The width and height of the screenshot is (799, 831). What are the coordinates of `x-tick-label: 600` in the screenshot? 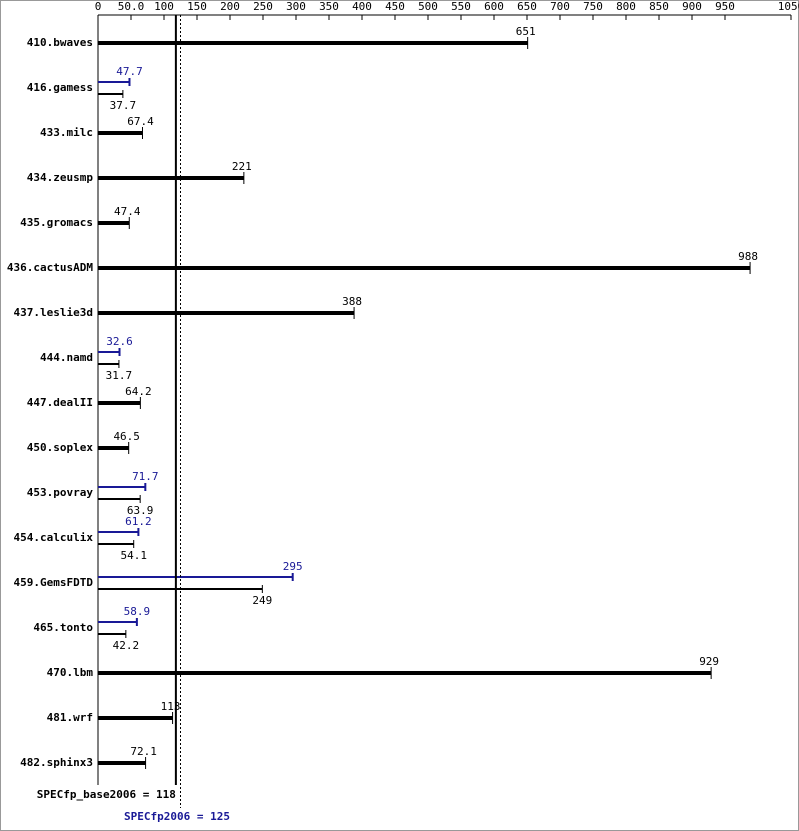 It's located at (494, 6).